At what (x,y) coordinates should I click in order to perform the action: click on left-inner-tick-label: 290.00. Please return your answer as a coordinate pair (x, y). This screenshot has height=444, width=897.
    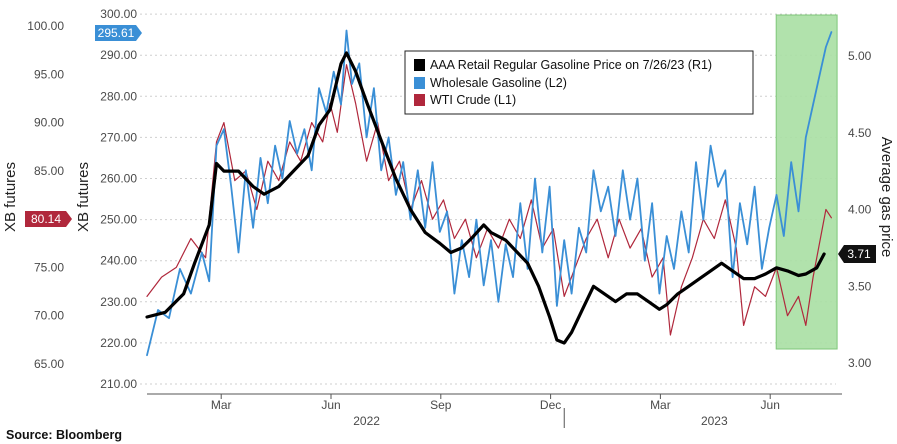
    Looking at the image, I should click on (118, 55).